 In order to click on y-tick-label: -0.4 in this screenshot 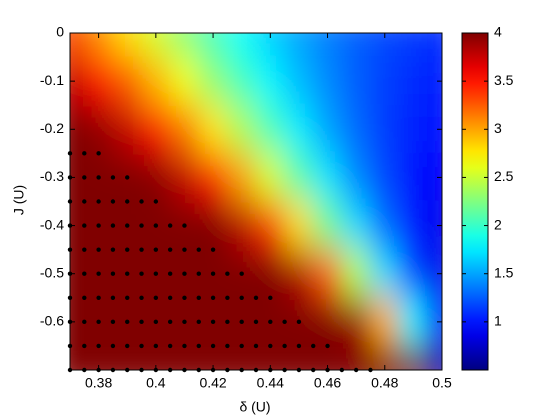, I will do `click(52, 224)`.